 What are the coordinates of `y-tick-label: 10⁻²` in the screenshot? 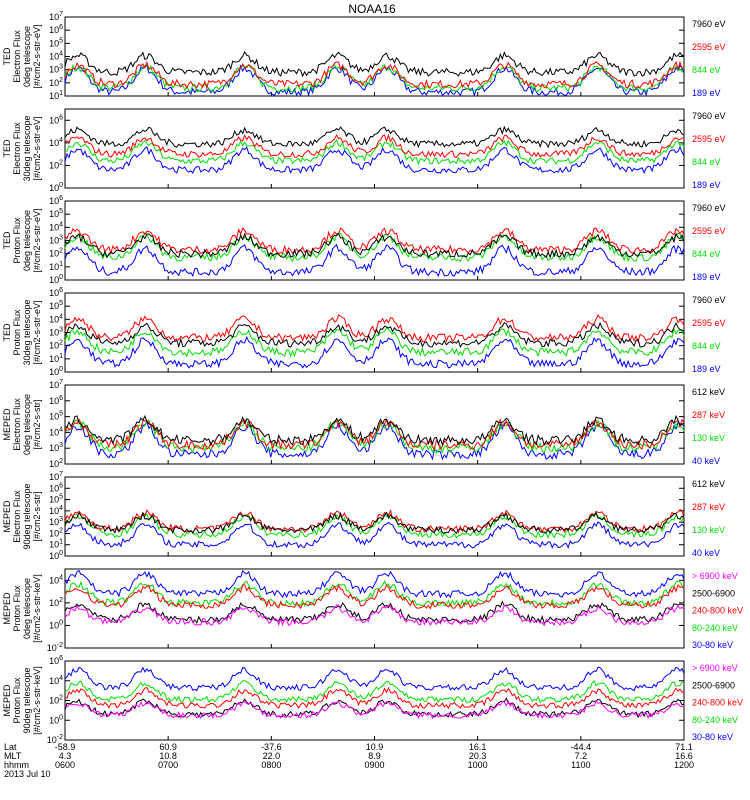 It's located at (55, 647).